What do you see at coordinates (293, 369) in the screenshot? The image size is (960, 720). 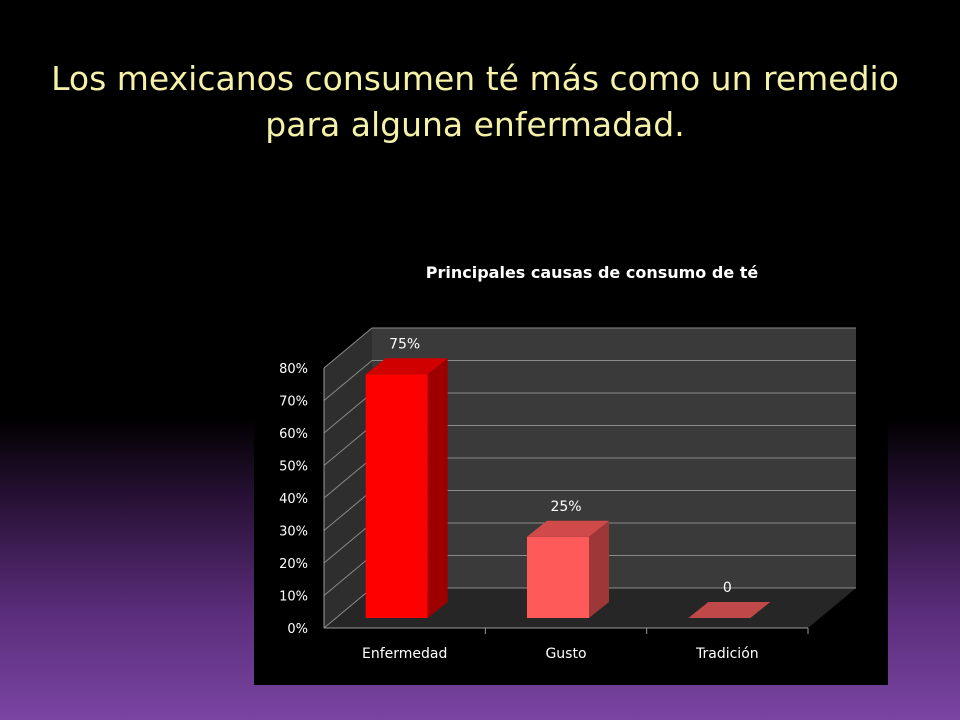 I see `y-tick-label: 80%` at bounding box center [293, 369].